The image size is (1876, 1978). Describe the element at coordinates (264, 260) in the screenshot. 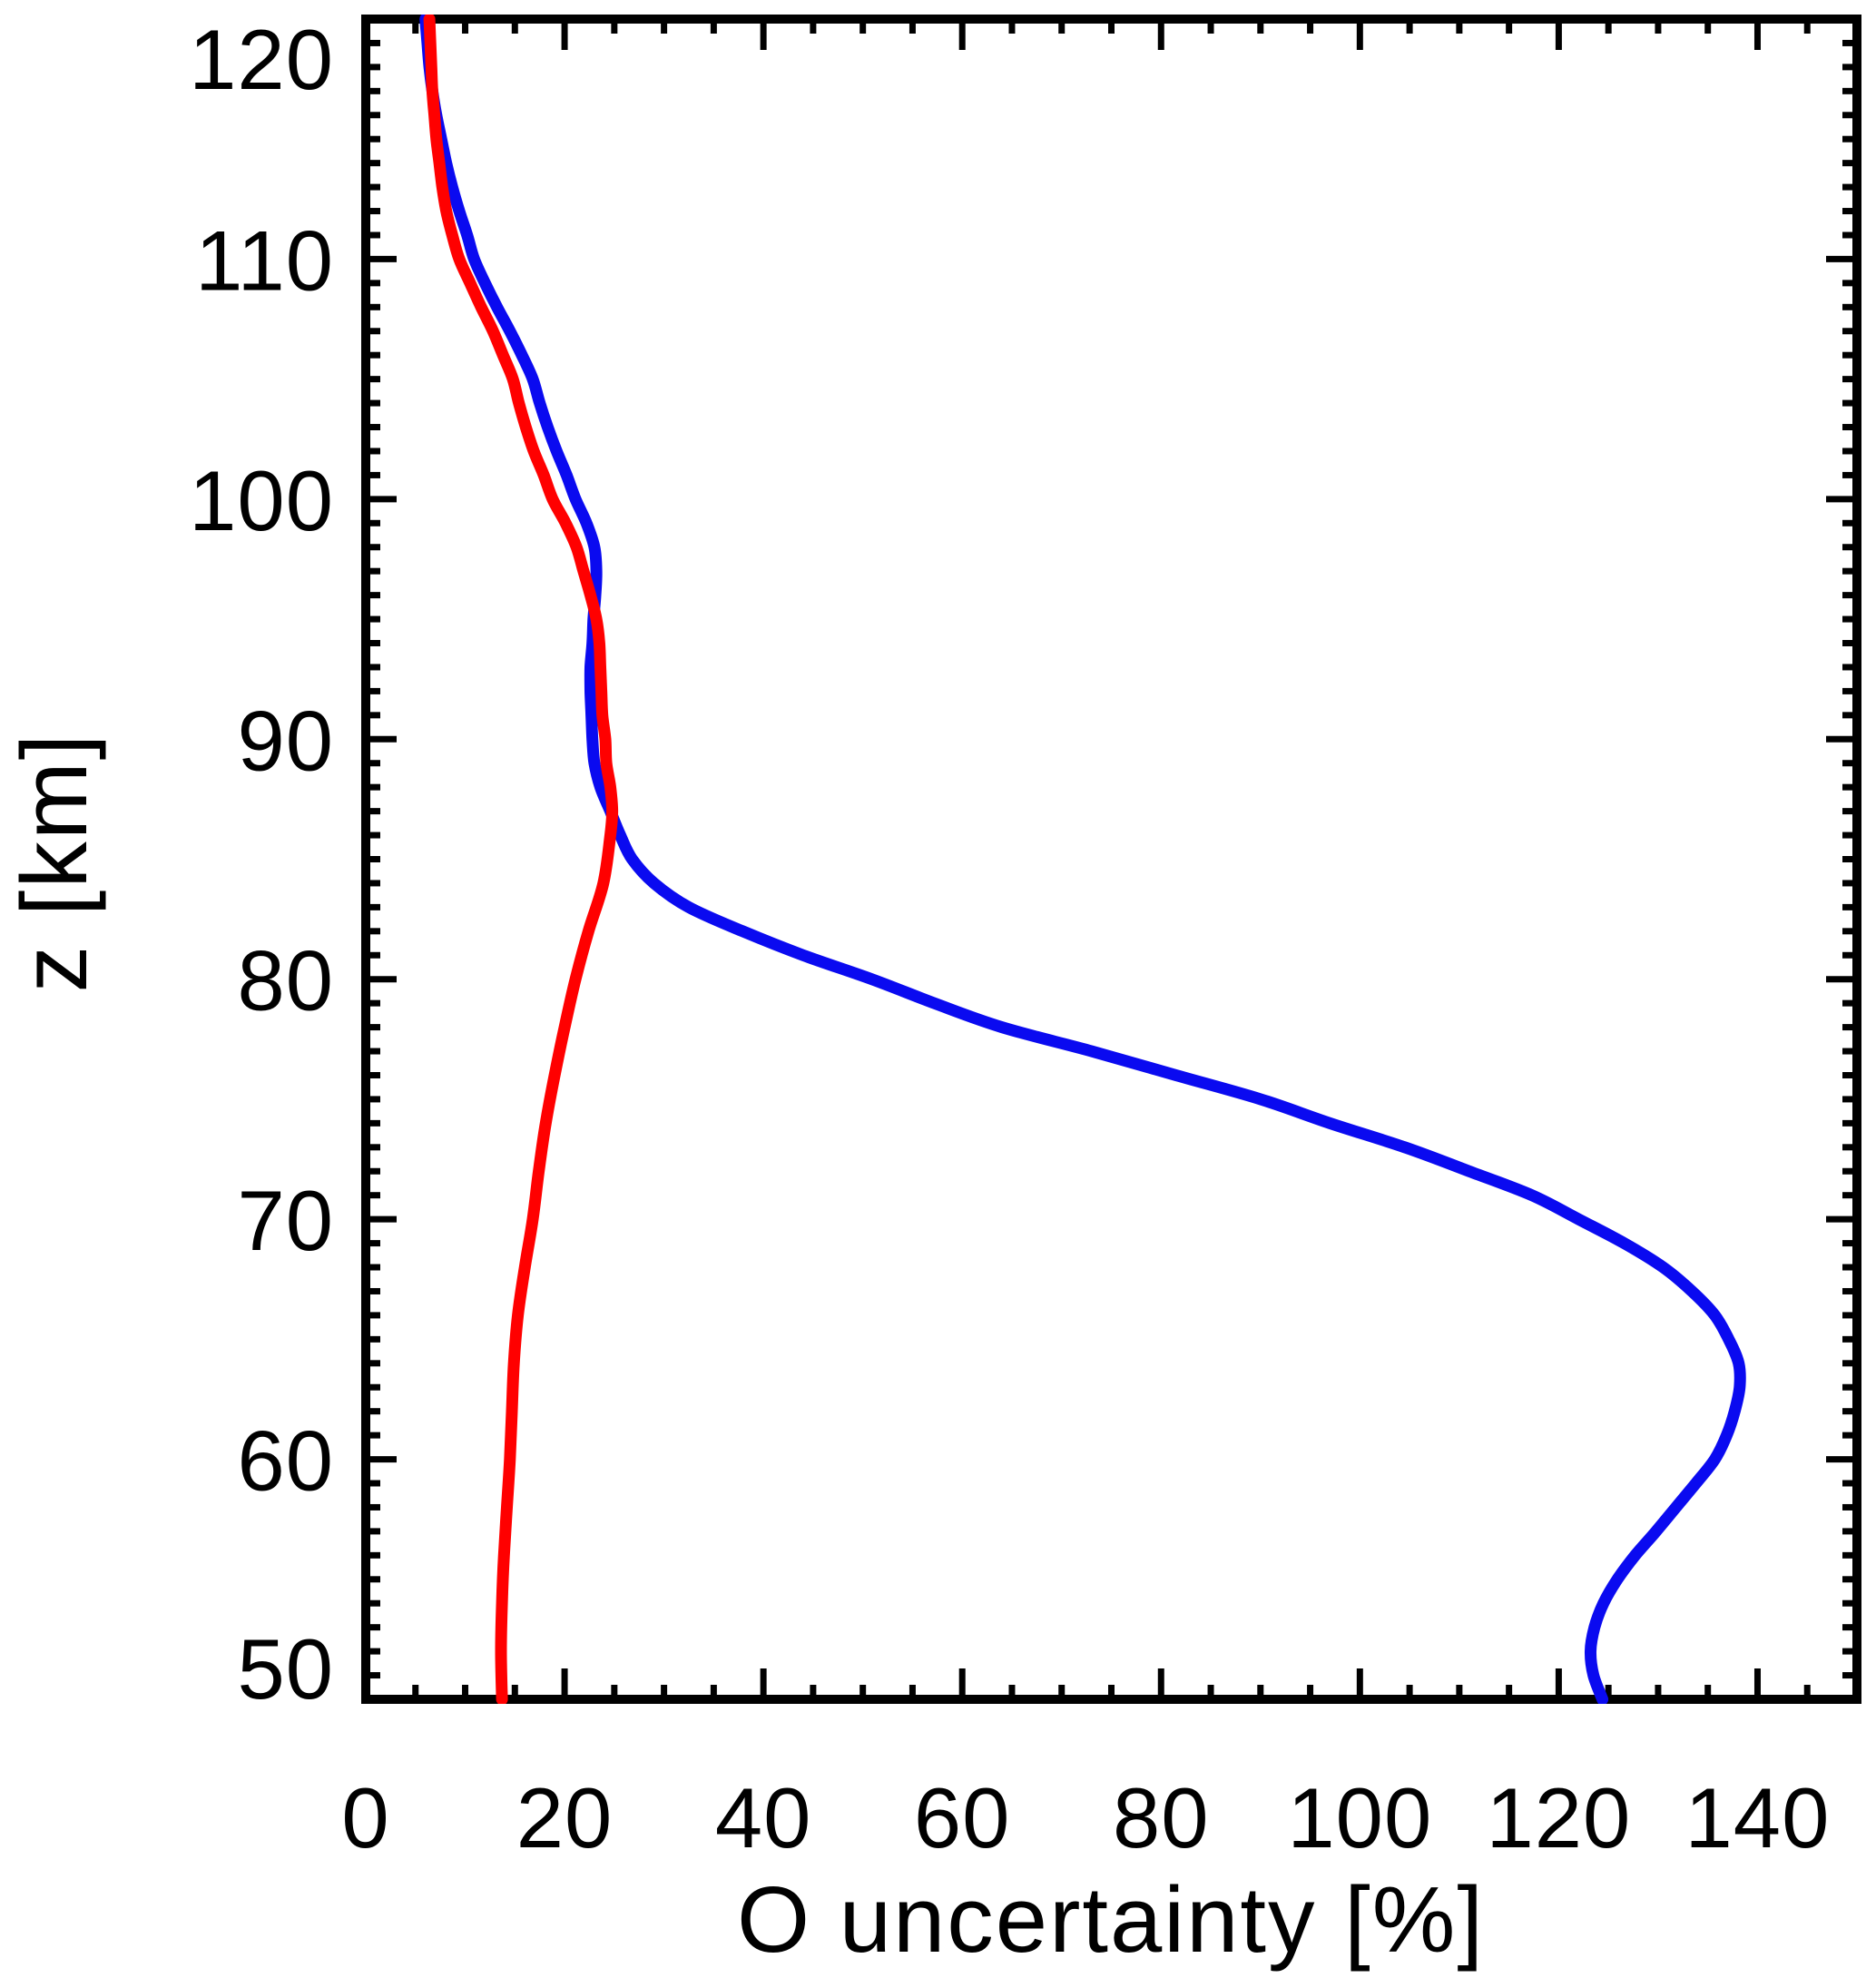

I see `y-tick-label: 110` at that location.